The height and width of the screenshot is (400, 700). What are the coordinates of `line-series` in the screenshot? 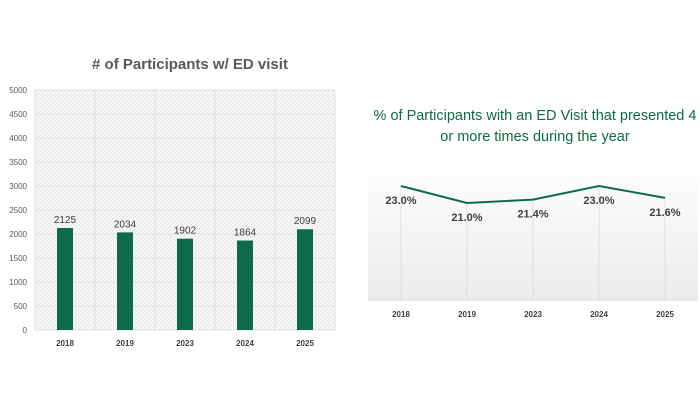 It's located at (533, 194).